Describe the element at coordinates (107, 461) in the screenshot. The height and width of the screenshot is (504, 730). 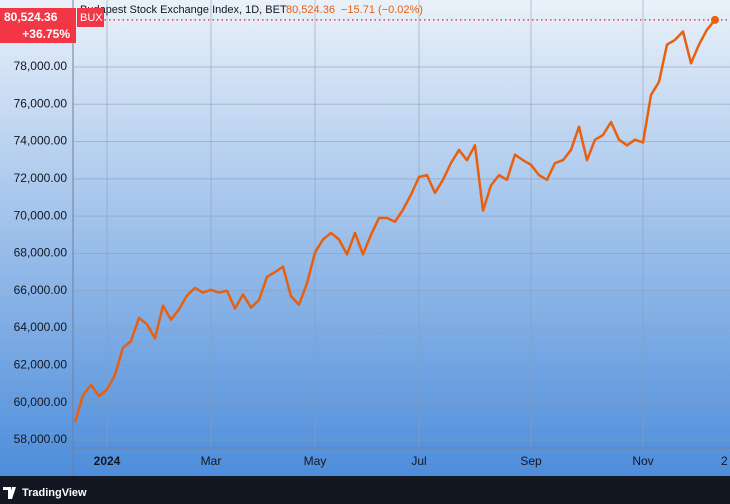
I see `x-tick-label: 2024` at that location.